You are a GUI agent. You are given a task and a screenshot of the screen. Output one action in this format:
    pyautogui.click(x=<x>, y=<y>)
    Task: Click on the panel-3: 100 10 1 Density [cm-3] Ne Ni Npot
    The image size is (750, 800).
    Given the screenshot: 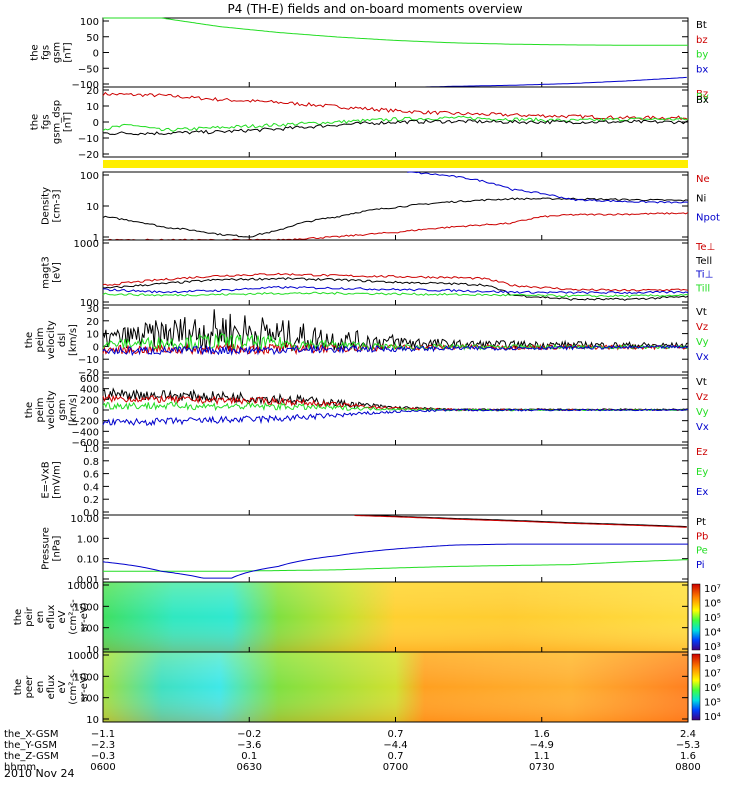 What is the action you would take?
    pyautogui.click(x=380, y=207)
    